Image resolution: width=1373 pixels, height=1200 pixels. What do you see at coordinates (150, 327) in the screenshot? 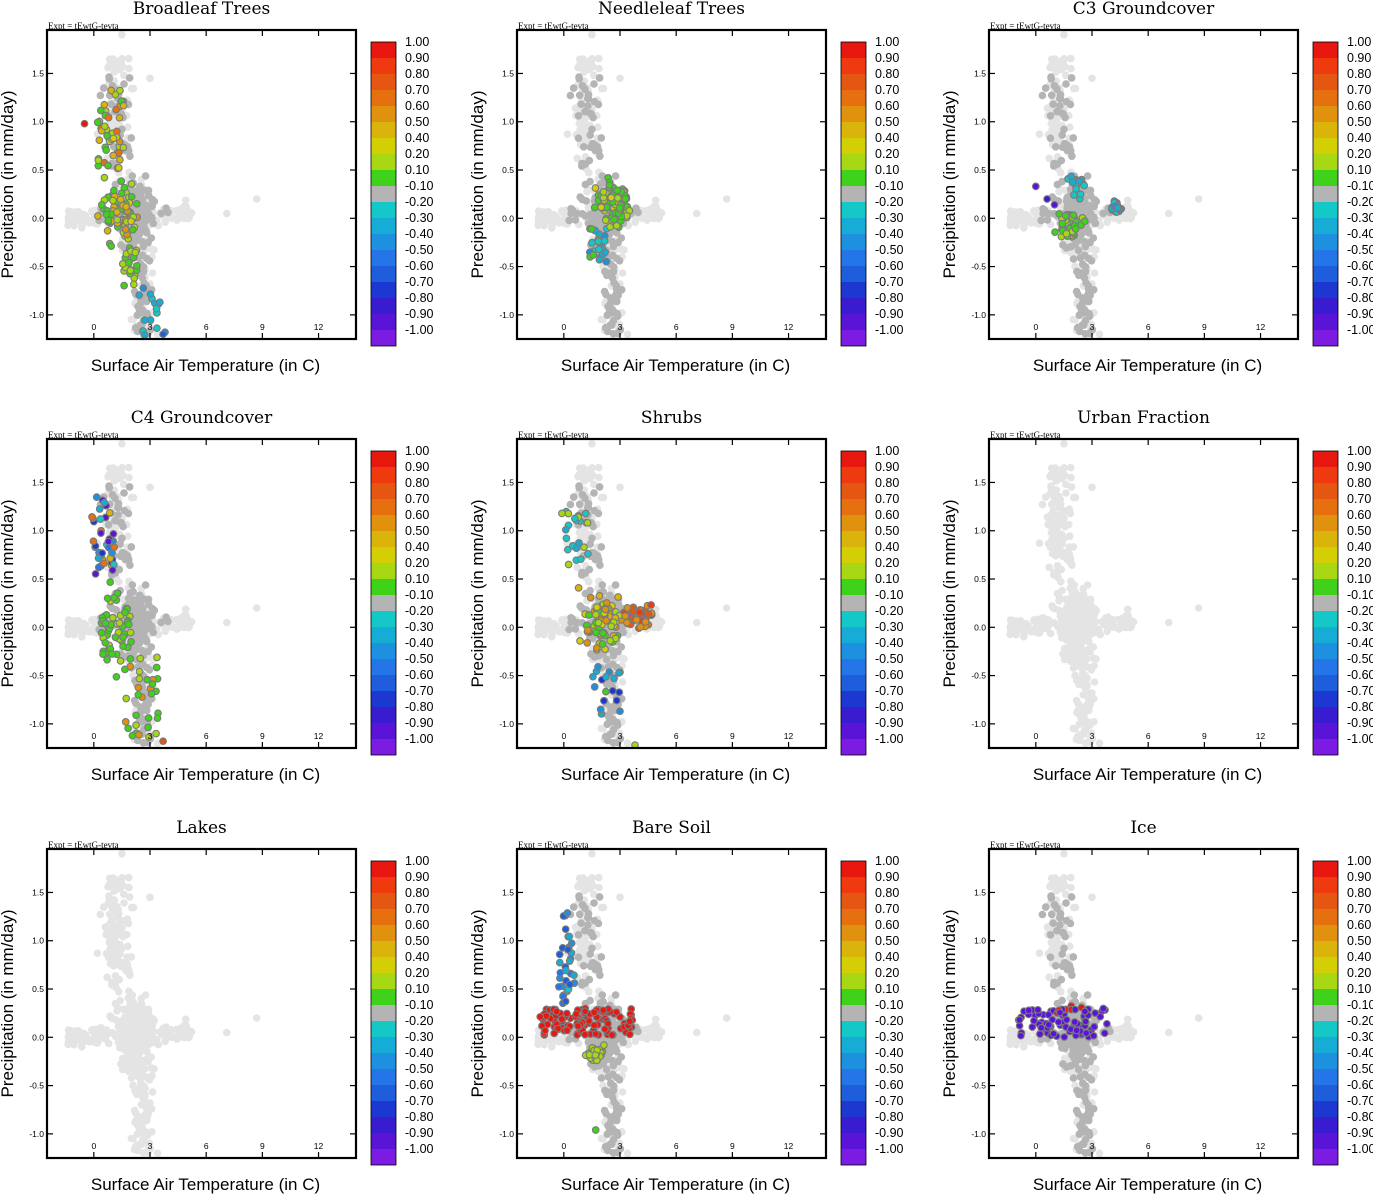
I see `x-tick-label: 3` at bounding box center [150, 327].